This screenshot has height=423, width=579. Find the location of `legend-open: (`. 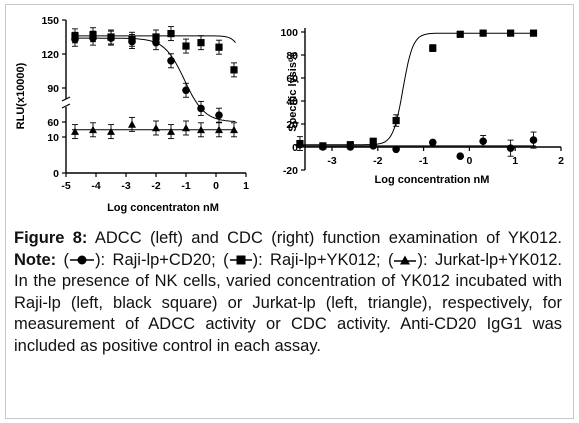

legend-open: ( is located at coordinates (63, 259).